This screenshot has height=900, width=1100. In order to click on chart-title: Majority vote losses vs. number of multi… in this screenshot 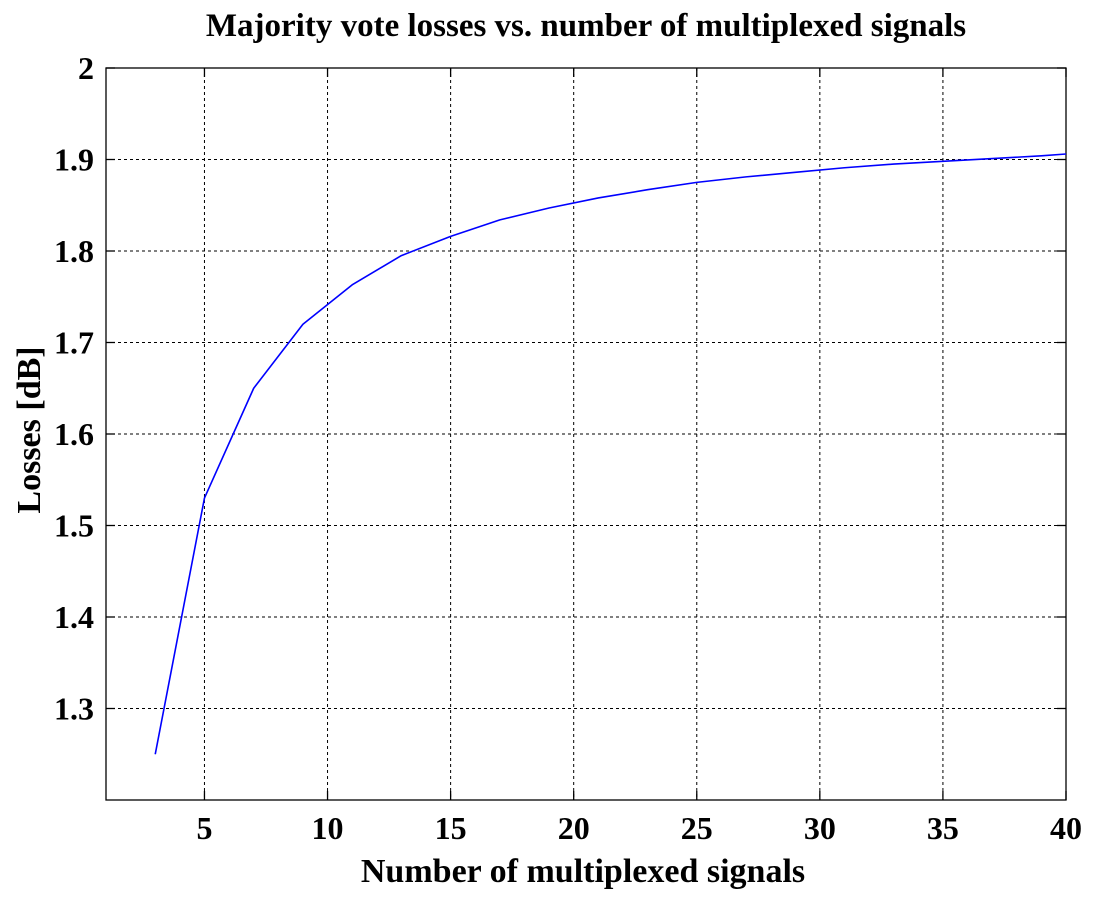, I will do `click(586, 26)`.